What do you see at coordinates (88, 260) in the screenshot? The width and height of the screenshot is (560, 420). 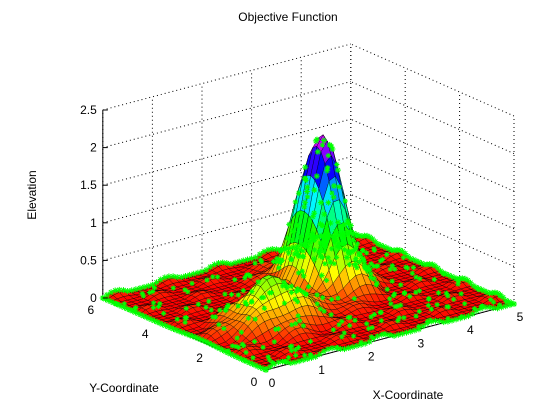 I see `z-tick-label: 0.5` at bounding box center [88, 260].